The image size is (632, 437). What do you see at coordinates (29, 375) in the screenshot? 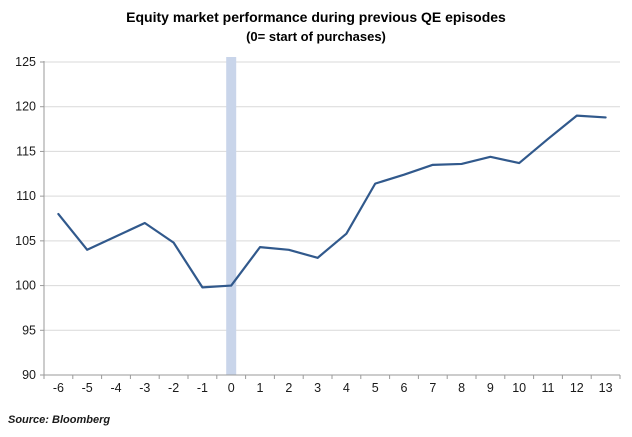
I see `y-tick-label: 90` at bounding box center [29, 375].